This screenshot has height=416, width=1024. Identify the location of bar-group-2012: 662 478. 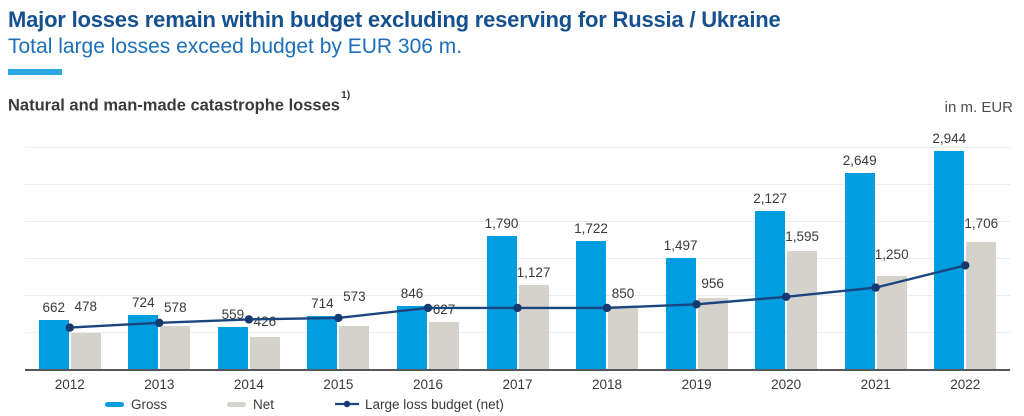
(70, 258).